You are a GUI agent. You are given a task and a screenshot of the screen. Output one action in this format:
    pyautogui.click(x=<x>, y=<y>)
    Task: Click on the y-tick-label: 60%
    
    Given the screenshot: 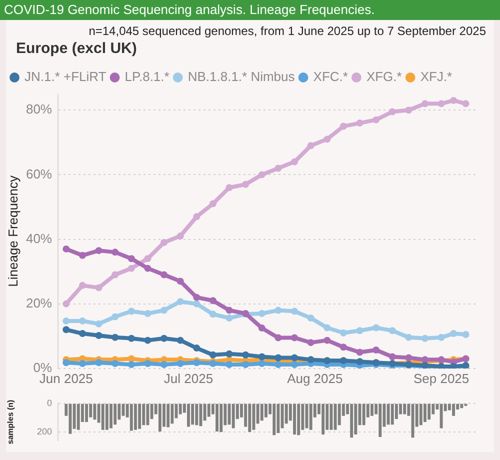 What is the action you would take?
    pyautogui.click(x=39, y=174)
    